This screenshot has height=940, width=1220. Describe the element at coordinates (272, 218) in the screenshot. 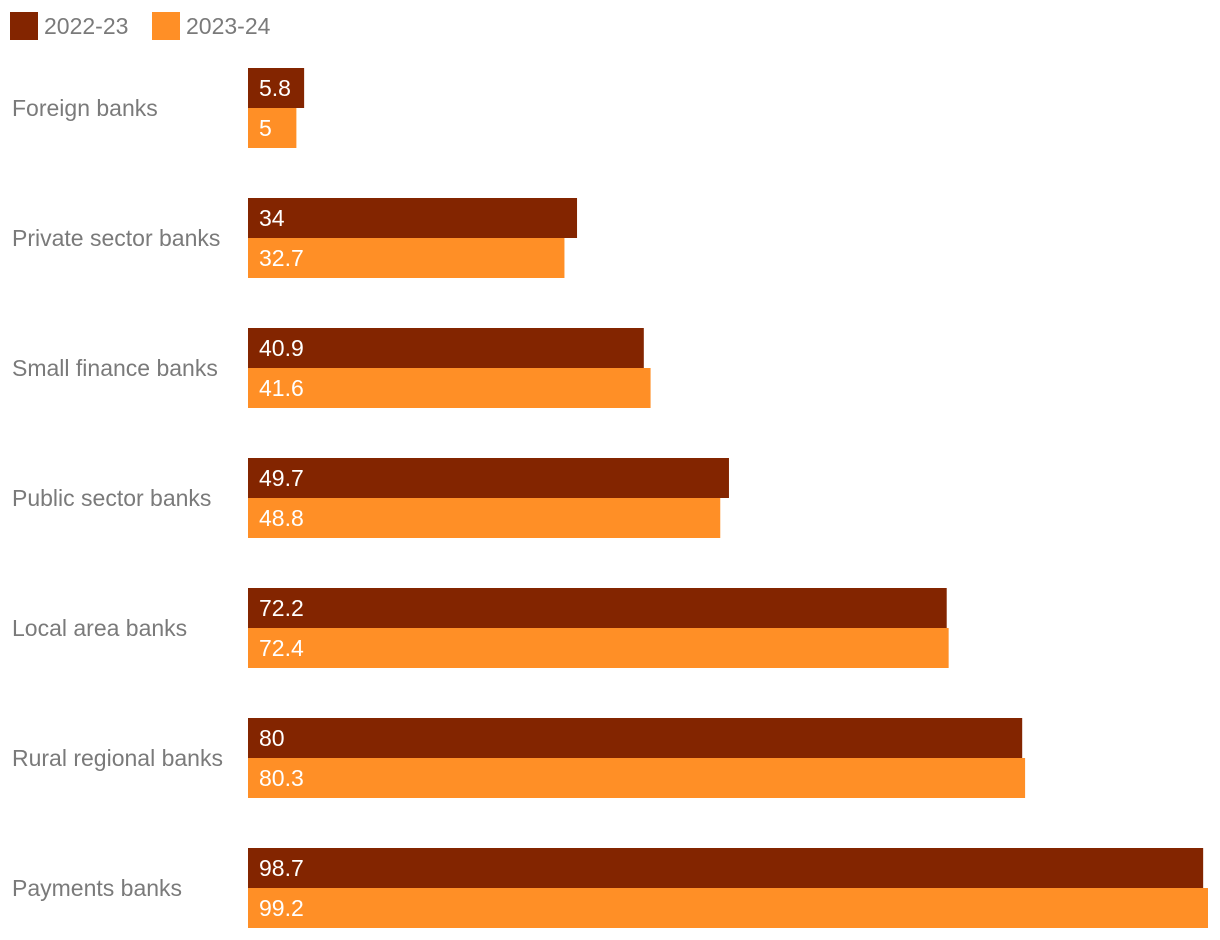

I see `data-label: 34` at that location.